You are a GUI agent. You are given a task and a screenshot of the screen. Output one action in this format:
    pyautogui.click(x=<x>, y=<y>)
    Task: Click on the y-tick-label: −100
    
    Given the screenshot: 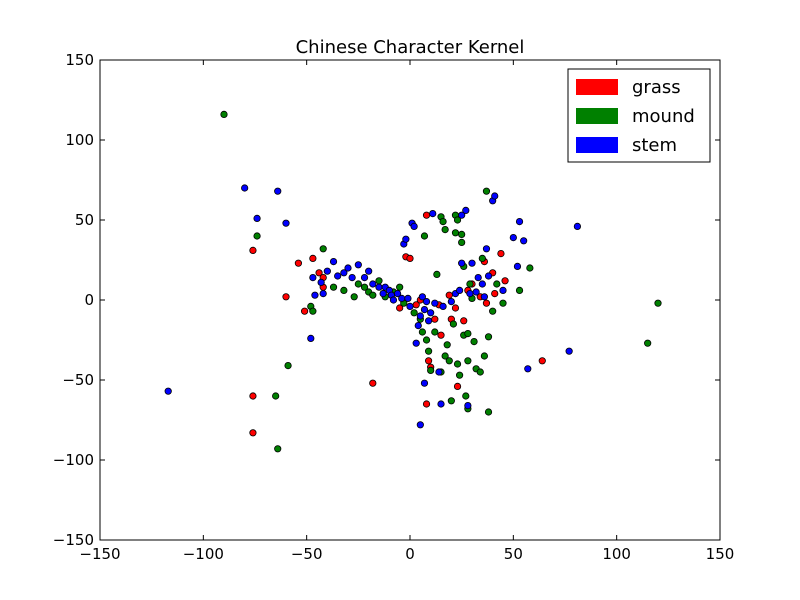 What is the action you would take?
    pyautogui.click(x=73, y=460)
    